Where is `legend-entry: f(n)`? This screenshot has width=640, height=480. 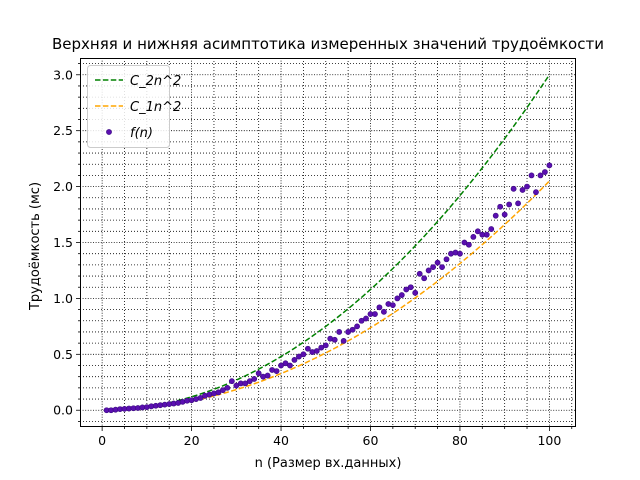 legend-entry: f(n) is located at coordinates (141, 133).